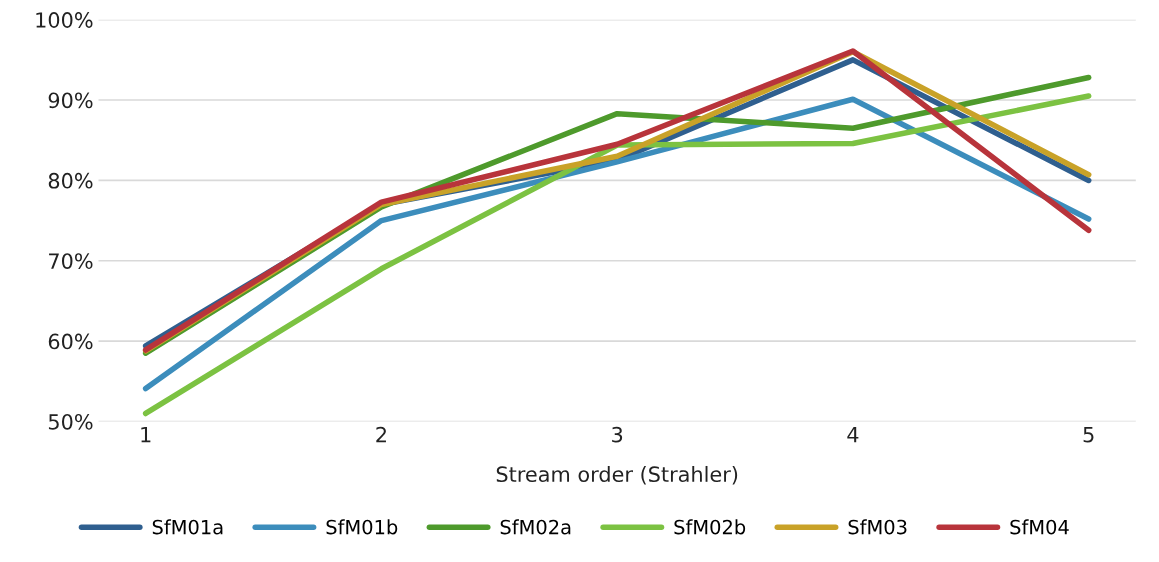  Describe the element at coordinates (877, 527) in the screenshot. I see `legend-label: SfM03` at that location.